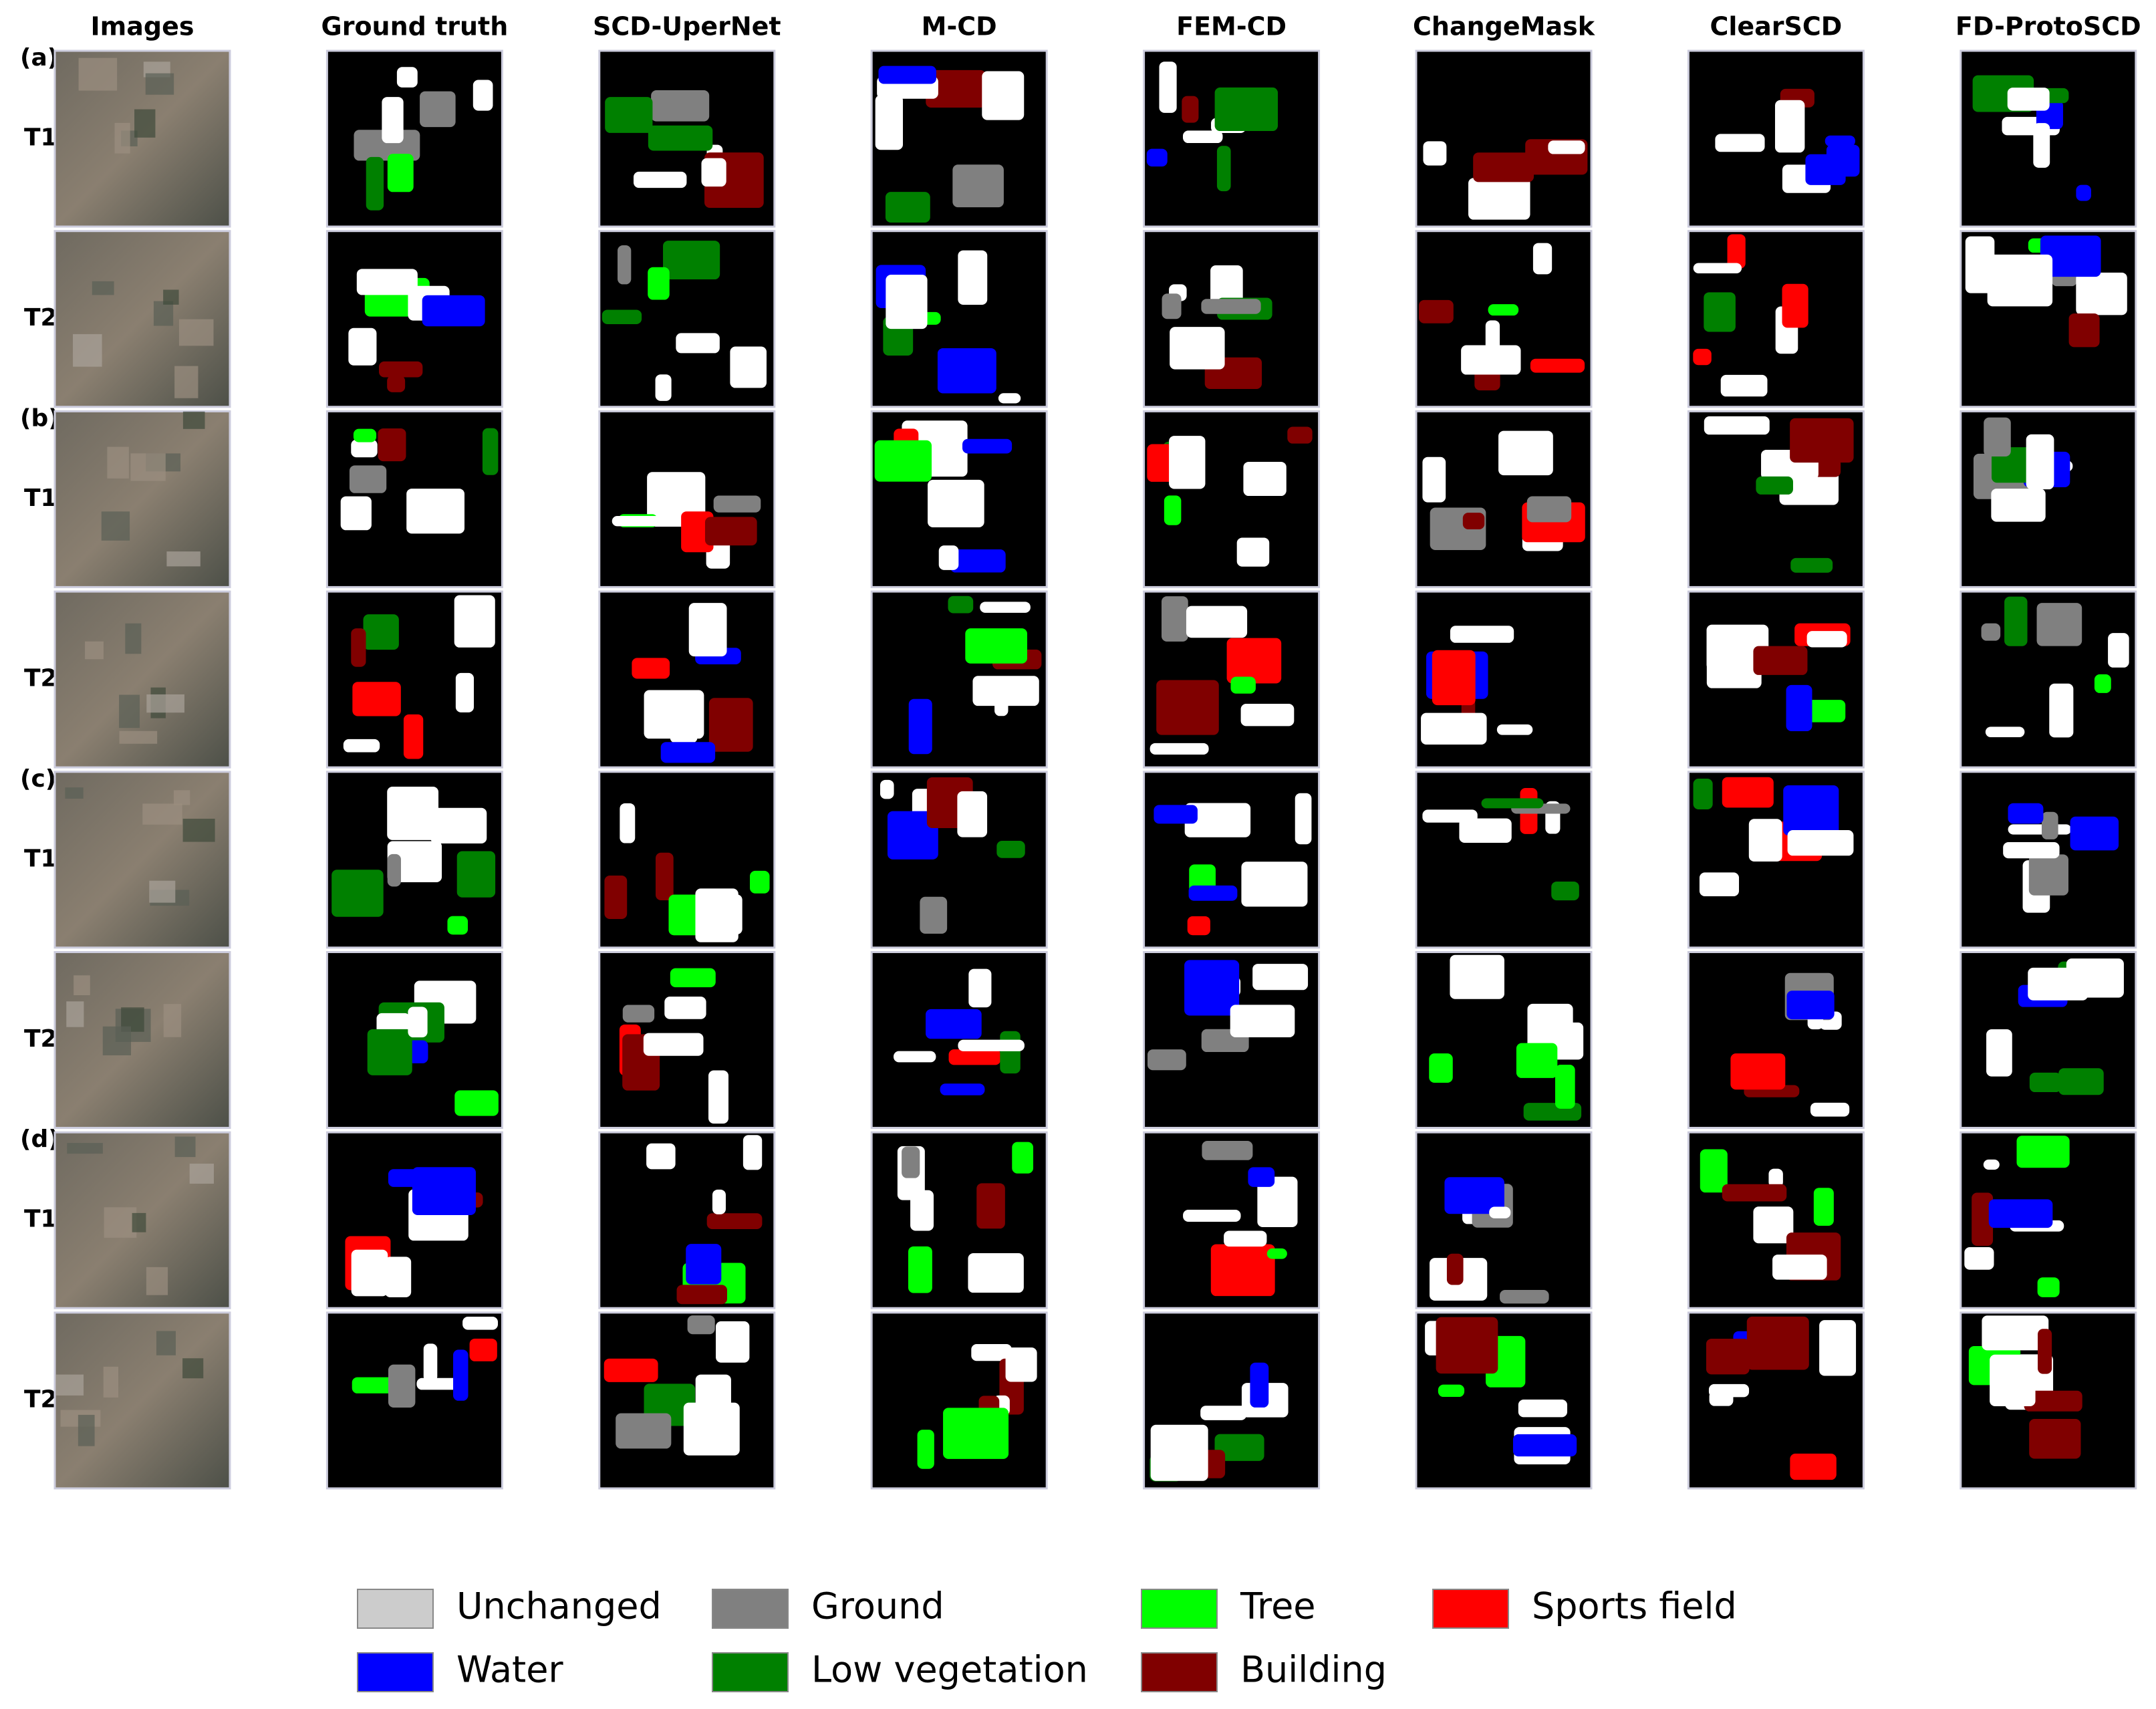 The height and width of the screenshot is (1709, 2156). What do you see at coordinates (142, 27) in the screenshot?
I see `column-header: Images` at bounding box center [142, 27].